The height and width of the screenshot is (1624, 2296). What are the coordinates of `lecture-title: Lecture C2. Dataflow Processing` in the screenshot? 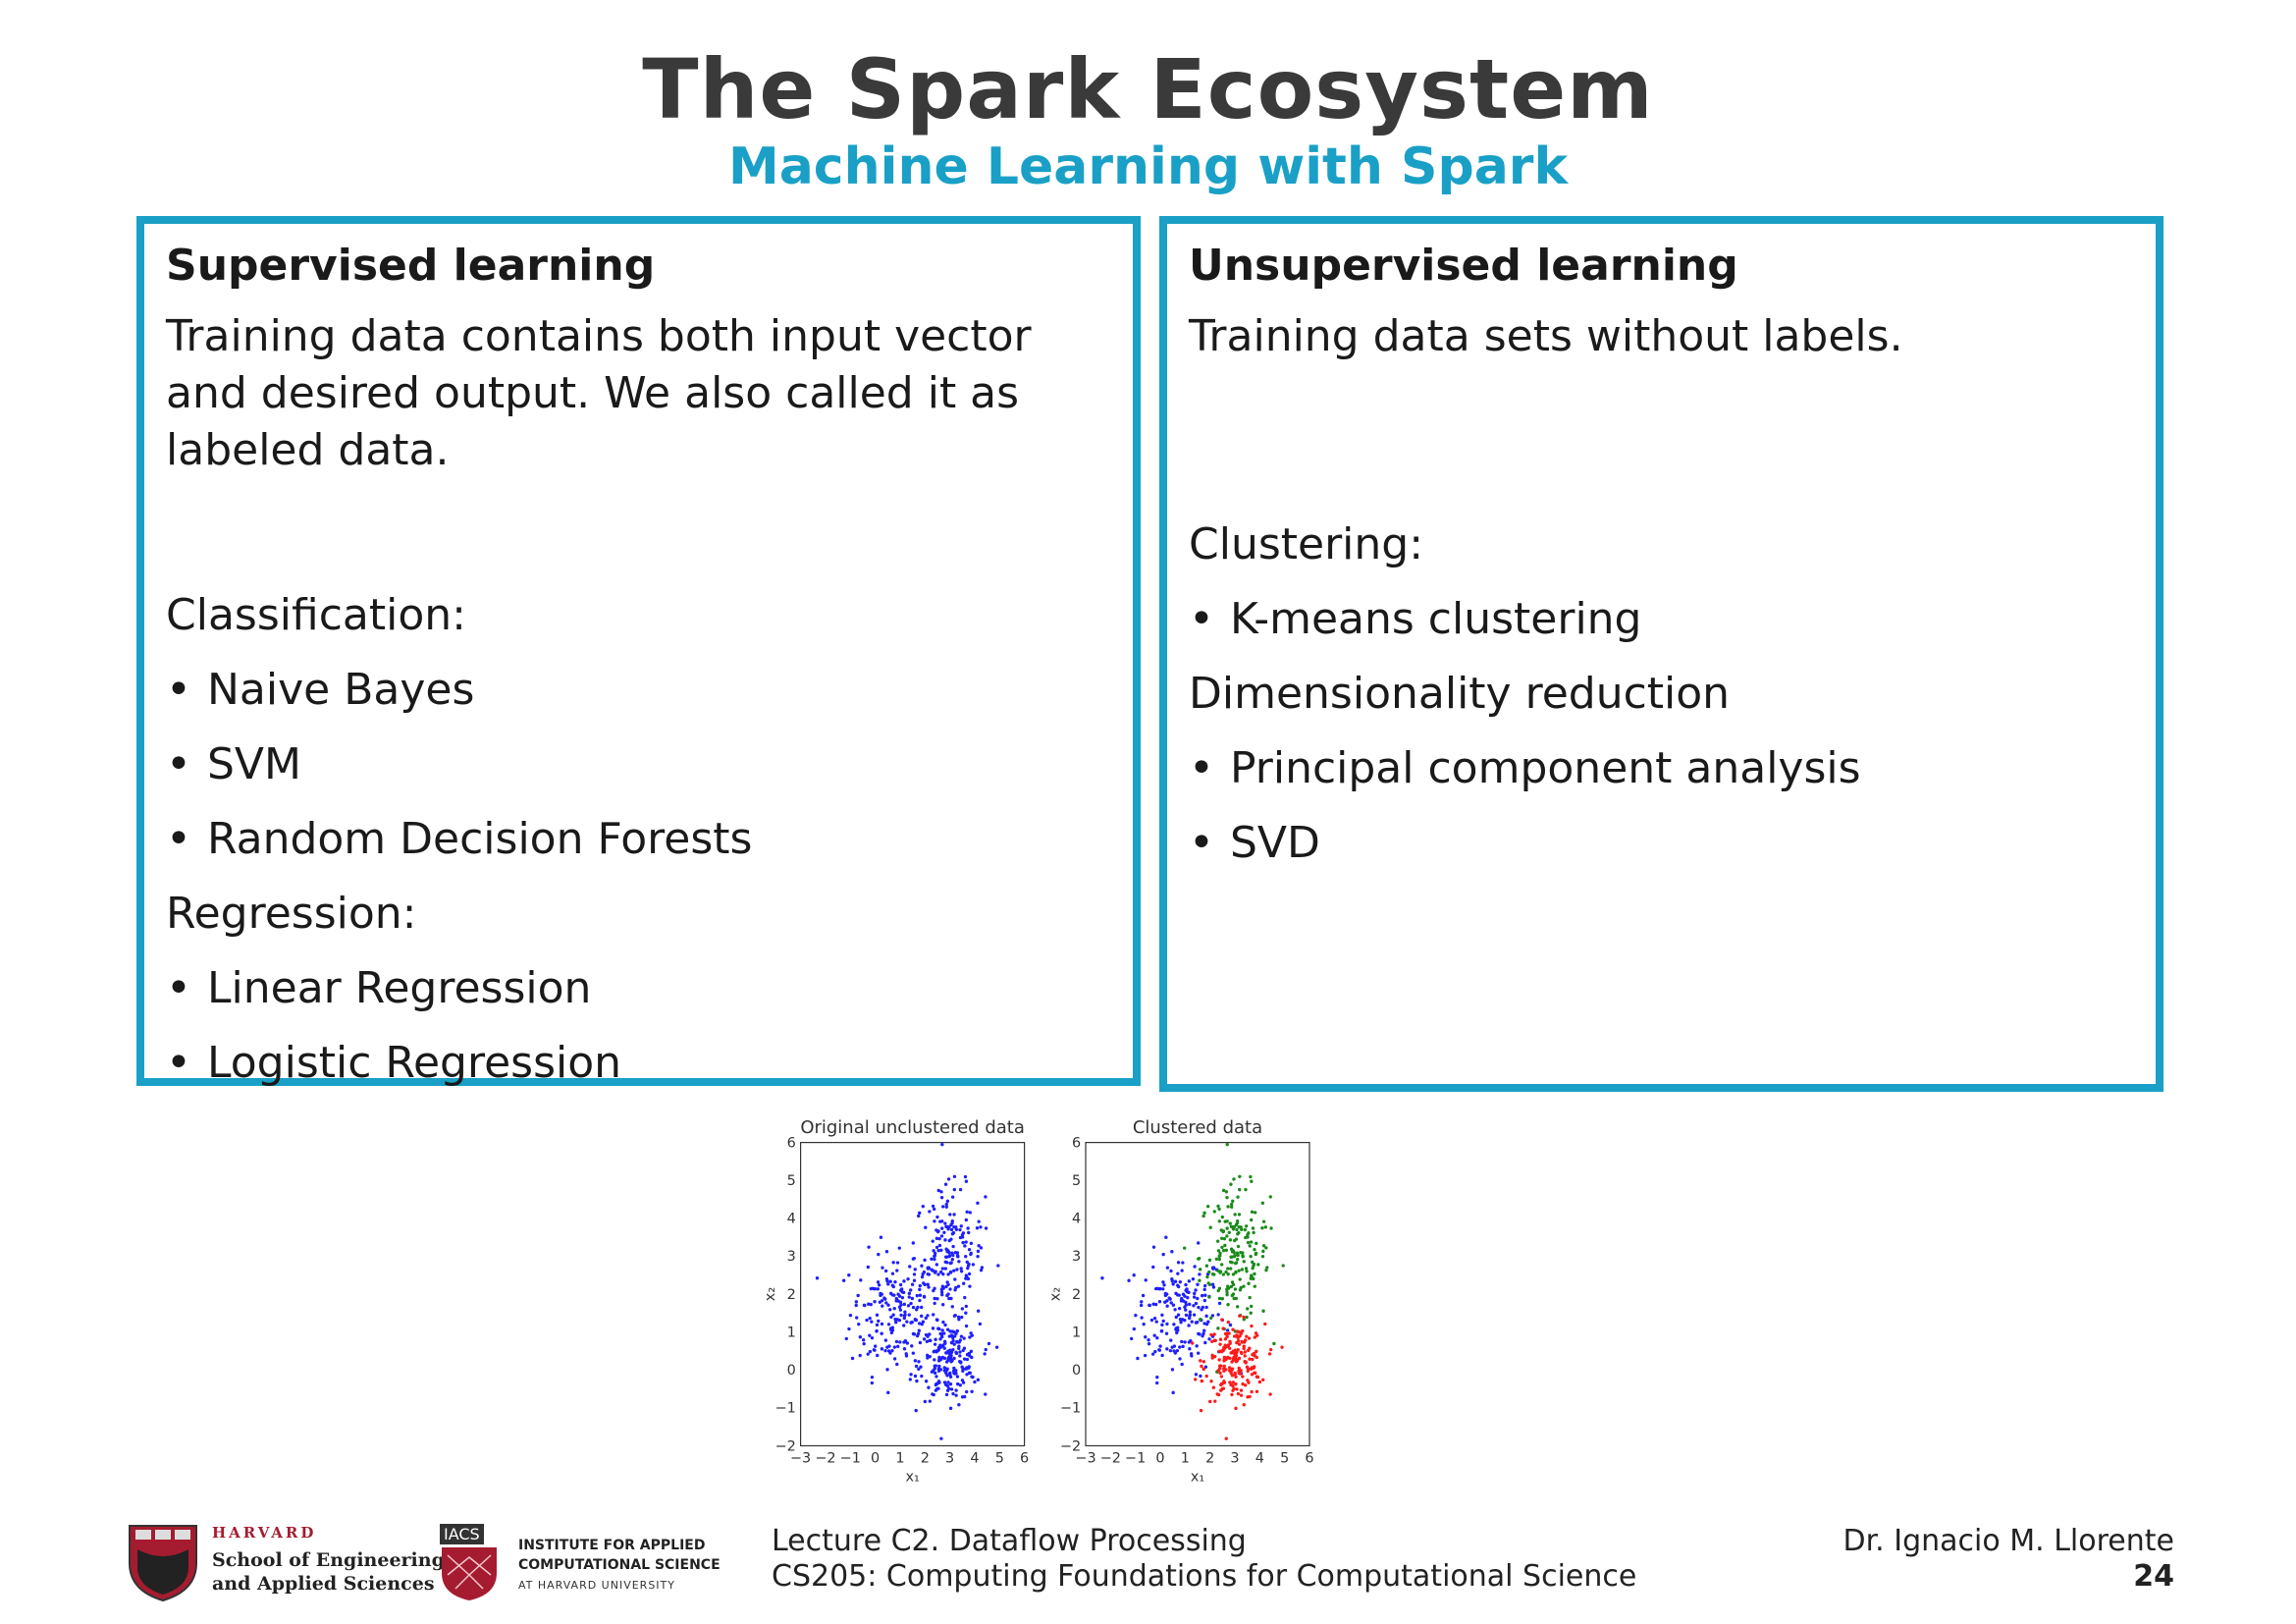 It's located at (1009, 1541).